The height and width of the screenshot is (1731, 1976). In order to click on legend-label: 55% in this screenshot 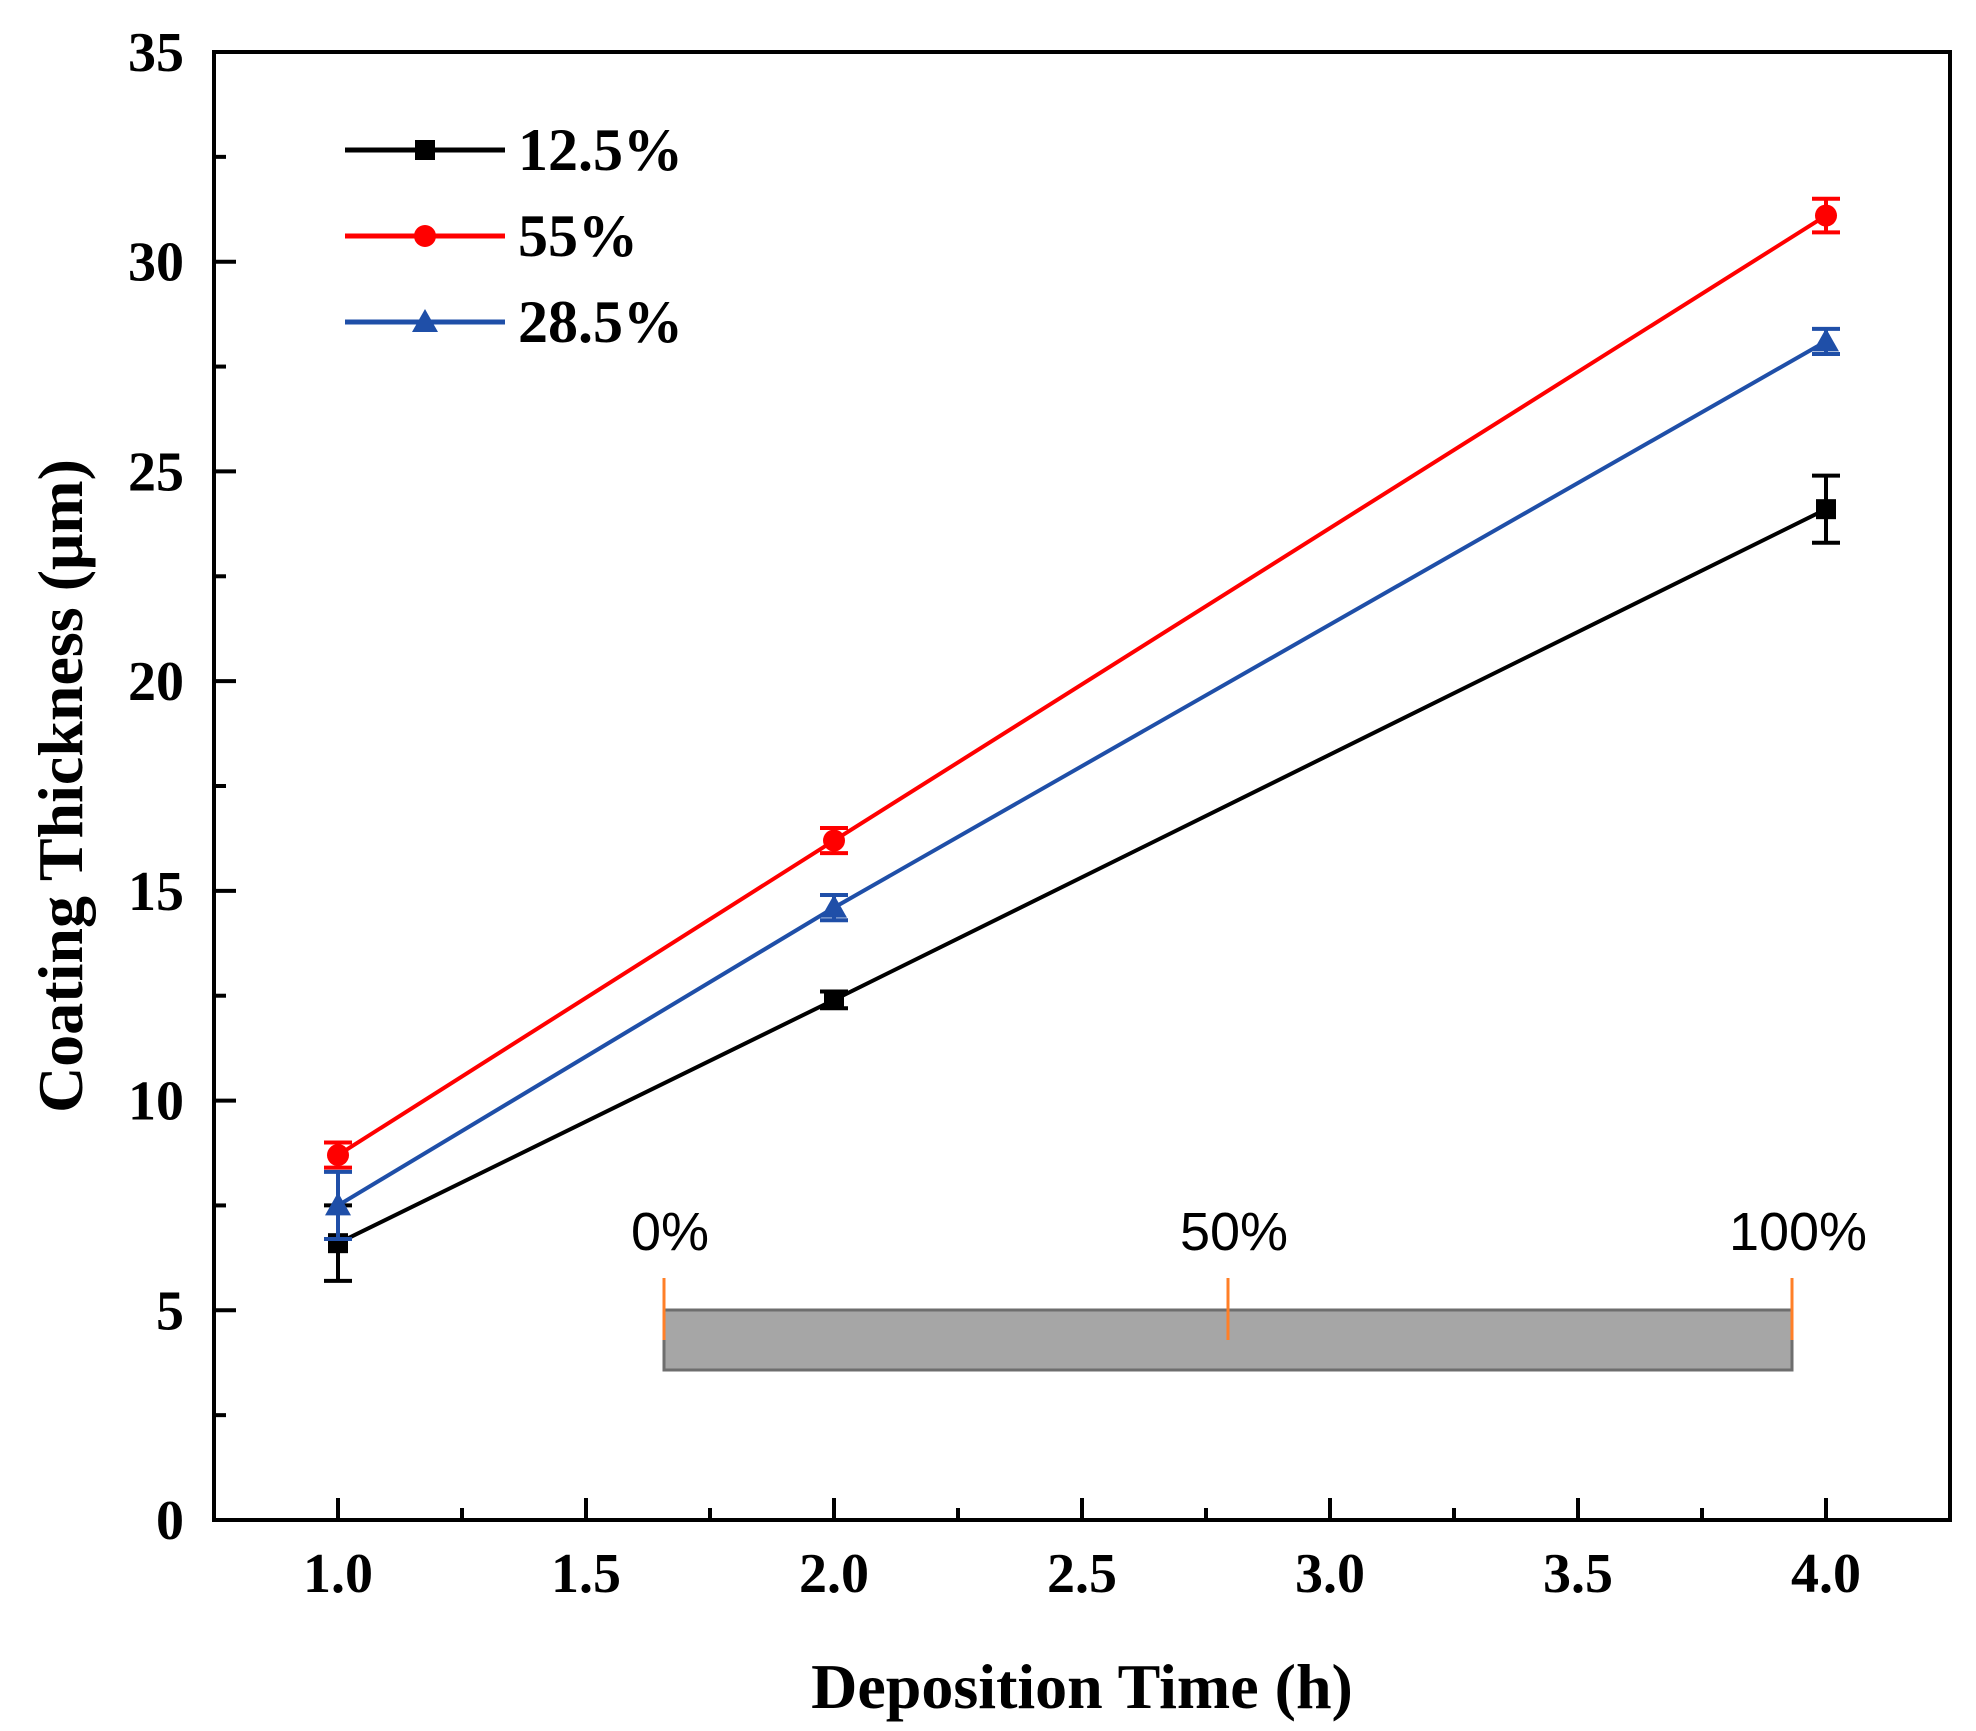, I will do `click(578, 236)`.